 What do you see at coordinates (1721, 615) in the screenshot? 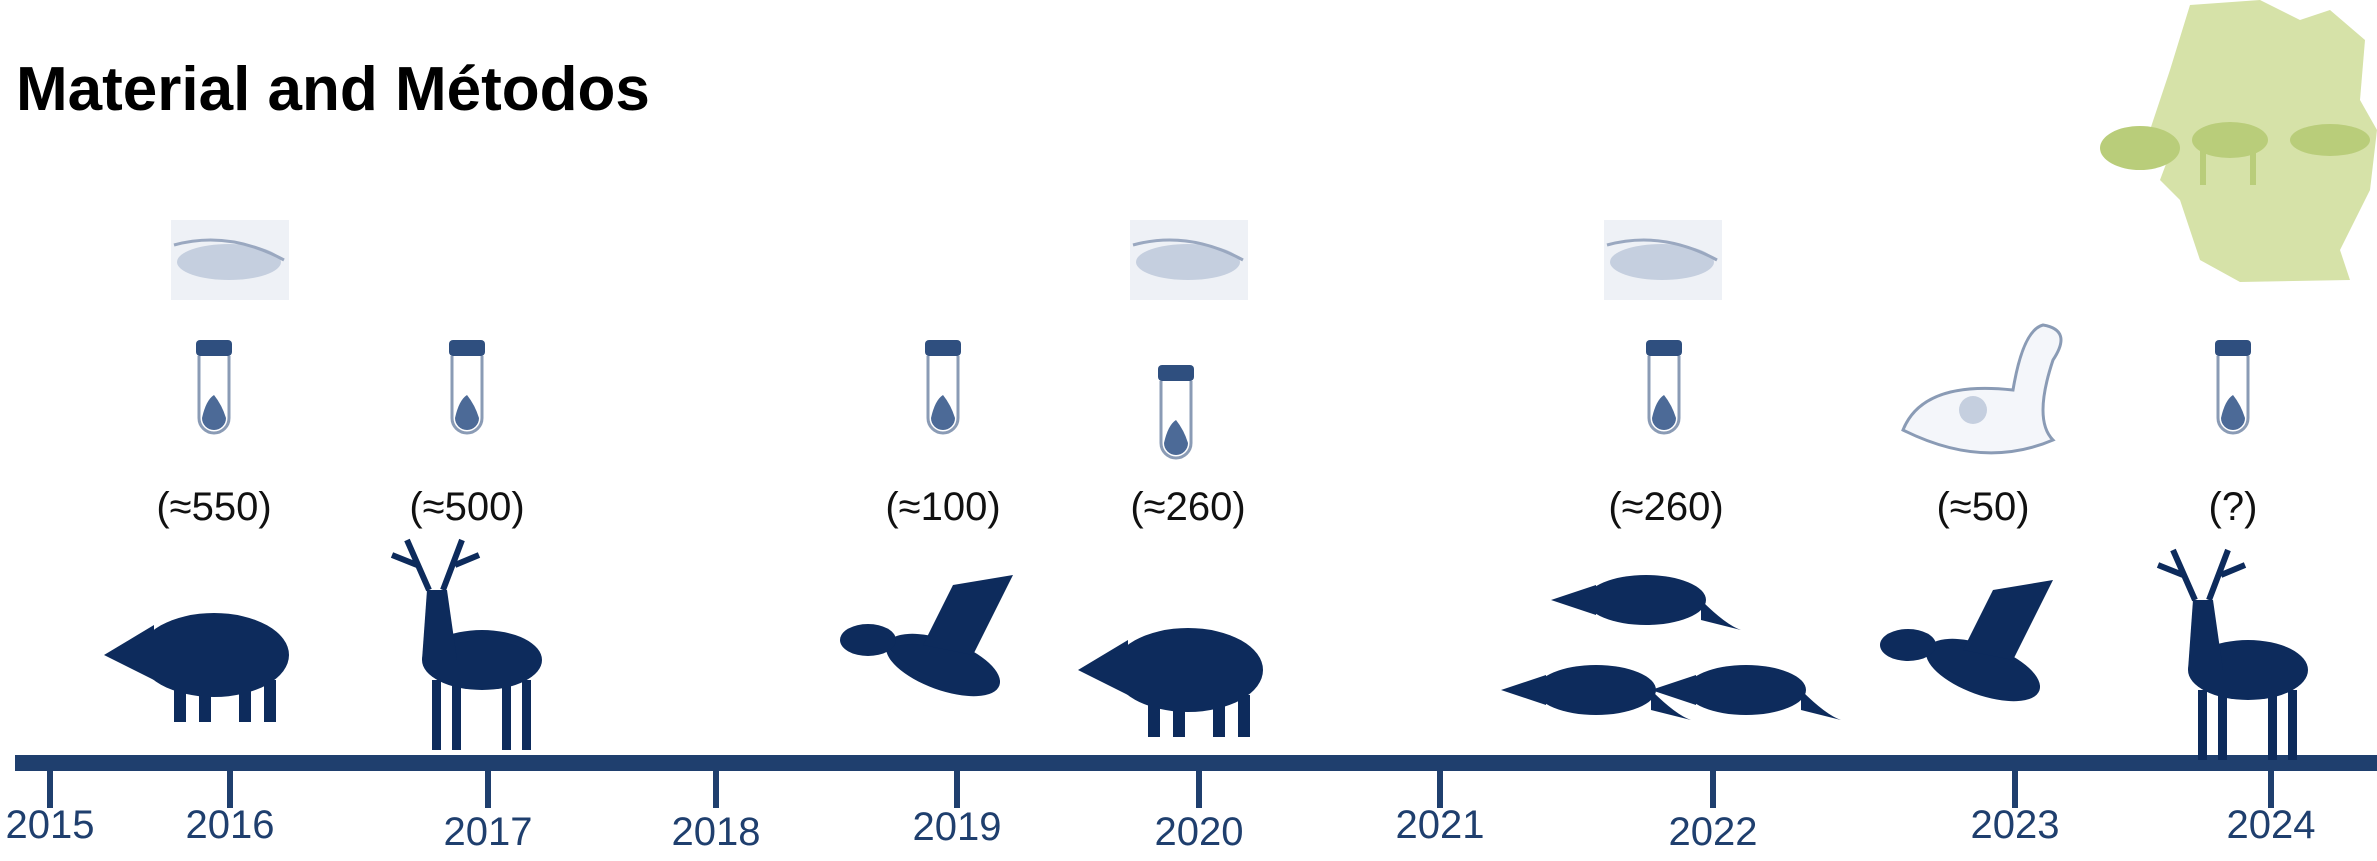
I see `badger-icon-tail` at bounding box center [1721, 615].